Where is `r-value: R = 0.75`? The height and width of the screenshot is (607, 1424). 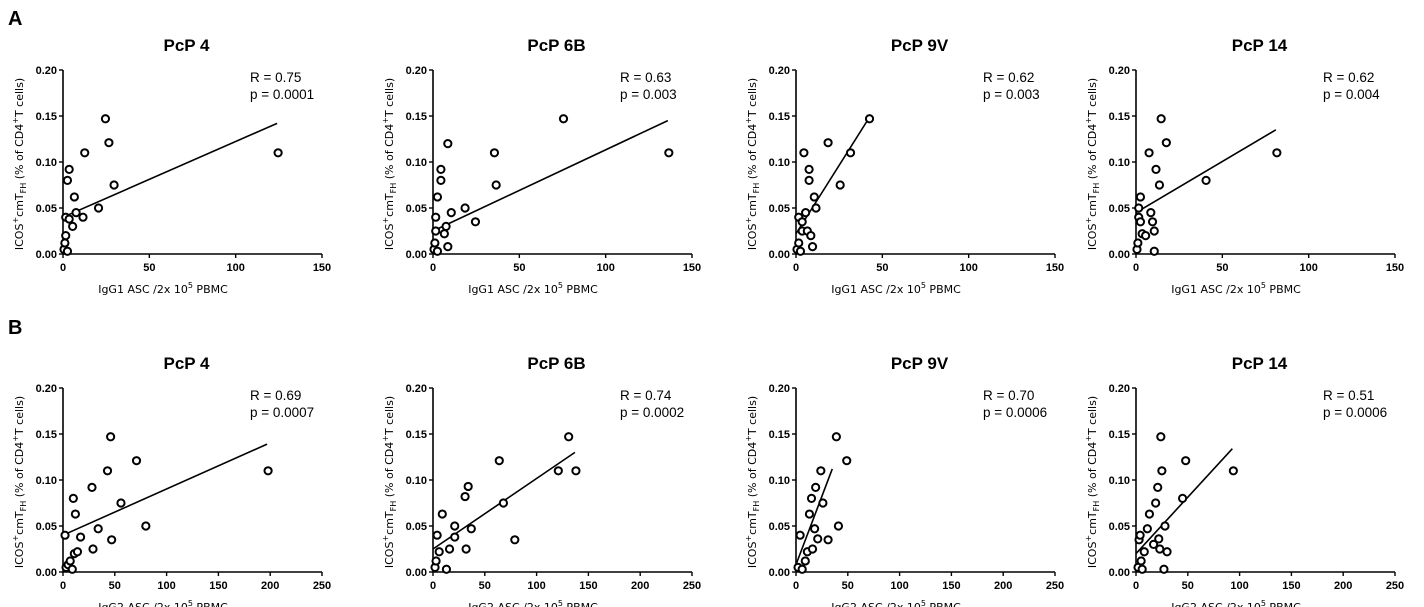 r-value: R = 0.75 is located at coordinates (275, 77).